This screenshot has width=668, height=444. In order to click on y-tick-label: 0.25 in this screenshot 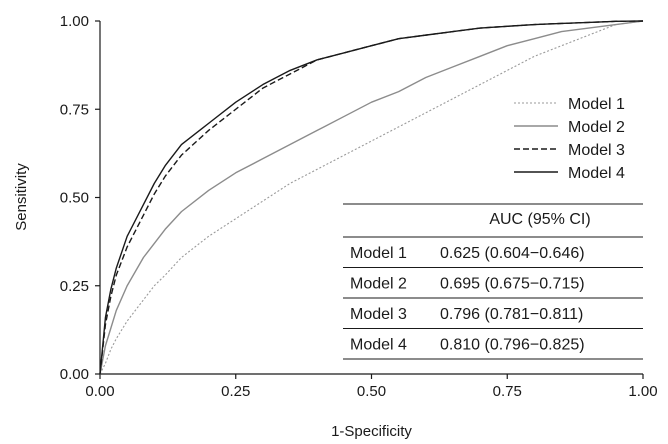, I will do `click(74, 286)`.